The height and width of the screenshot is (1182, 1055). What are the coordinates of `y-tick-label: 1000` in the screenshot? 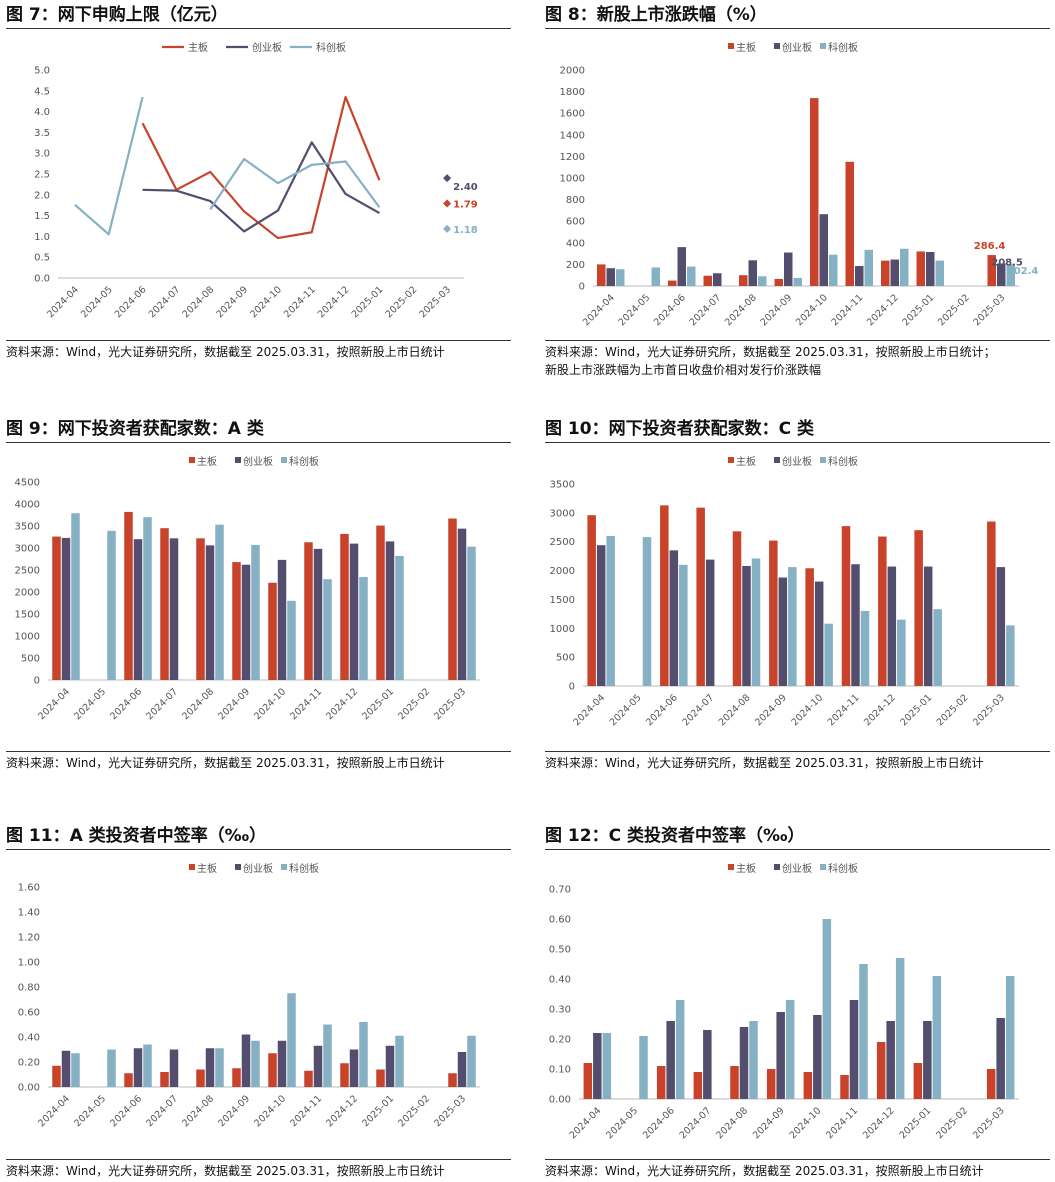 It's located at (572, 179).